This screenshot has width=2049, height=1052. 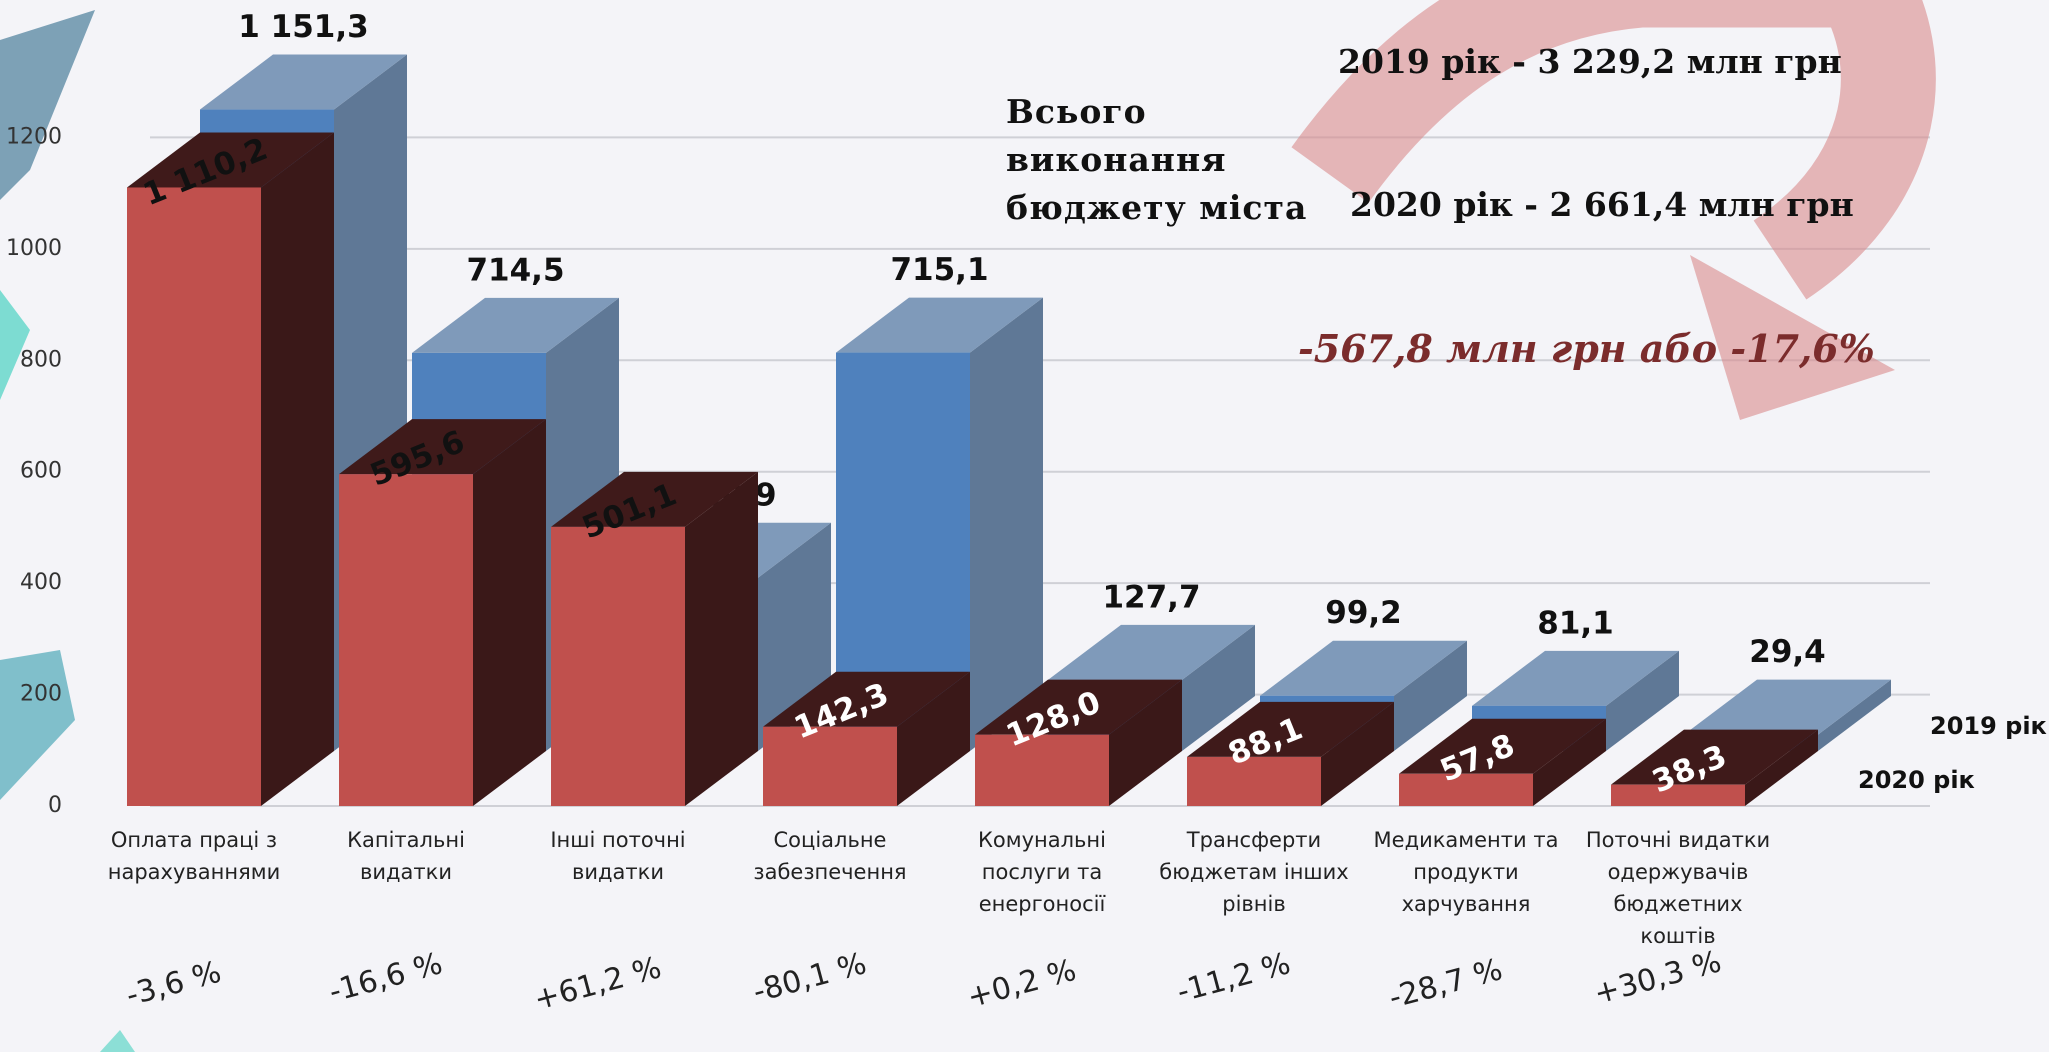 What do you see at coordinates (385, 978) in the screenshot?
I see `change-label: -16,6 %` at bounding box center [385, 978].